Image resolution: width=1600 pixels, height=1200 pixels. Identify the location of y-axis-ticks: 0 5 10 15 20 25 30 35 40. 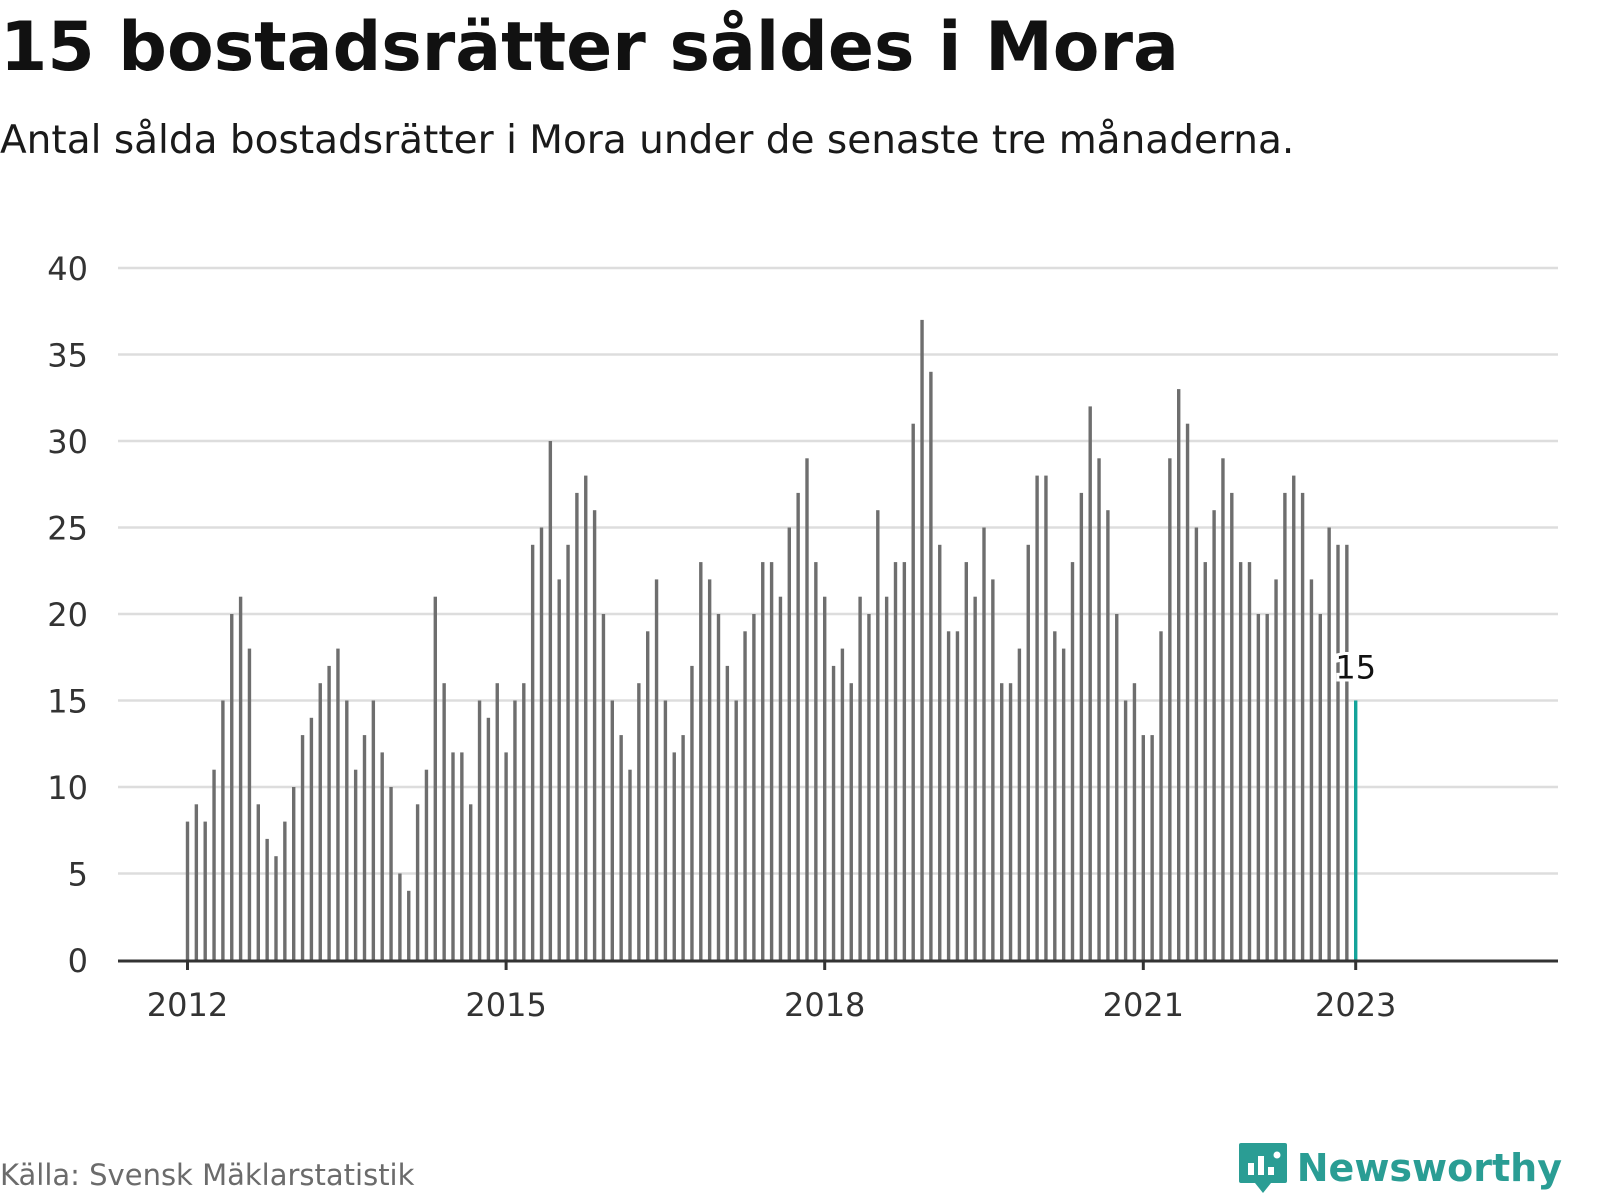
(67, 615).